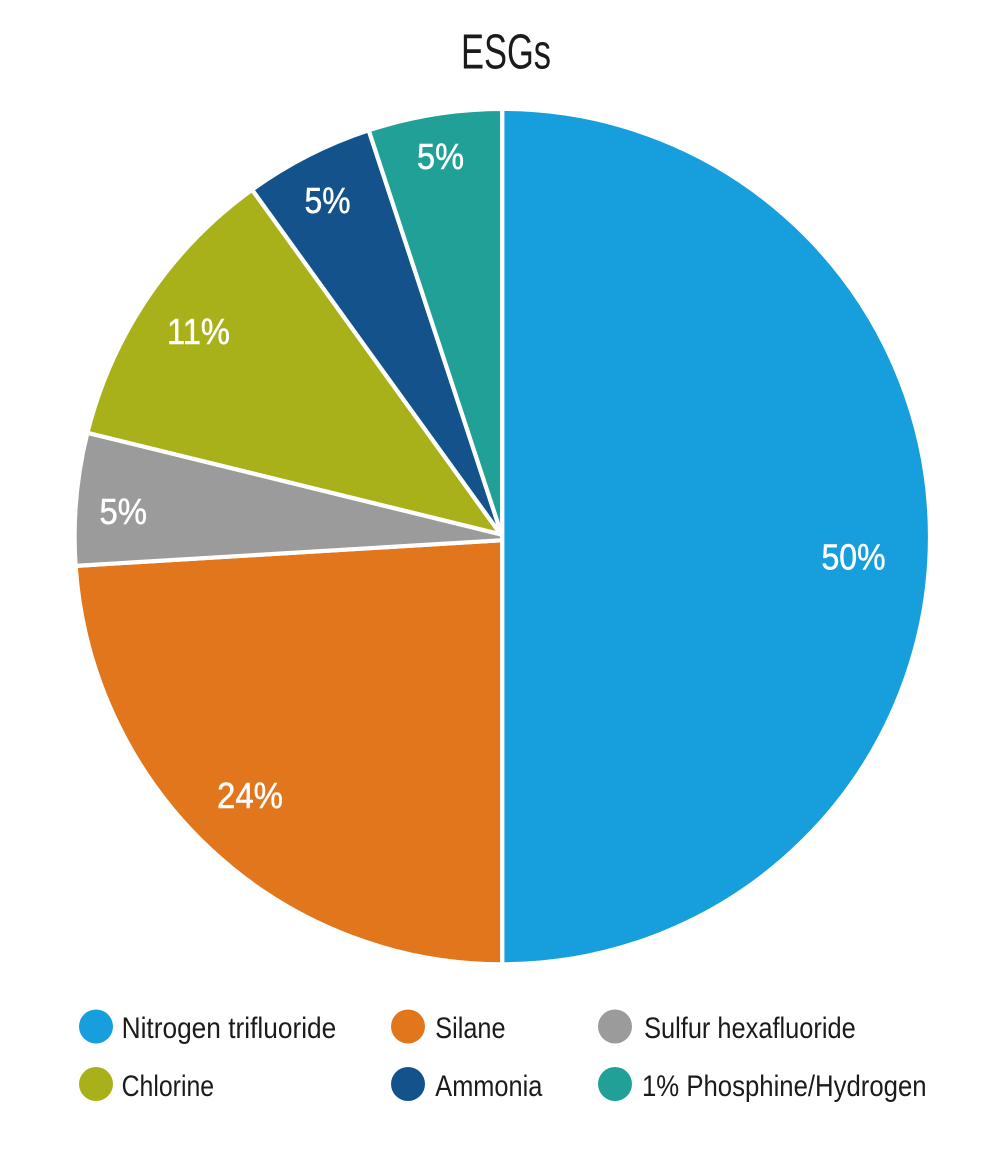  I want to click on svg-text: ESGs, so click(506, 52).